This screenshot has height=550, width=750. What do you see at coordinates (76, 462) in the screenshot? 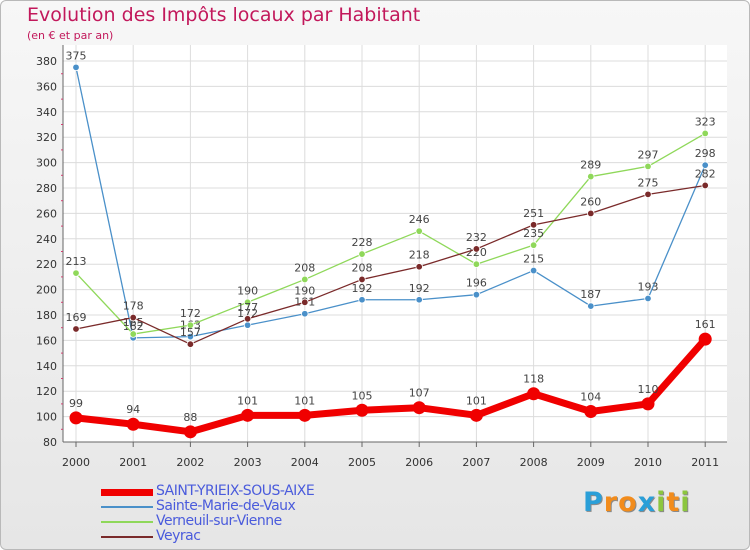
I see `x-tick-label: 2000` at bounding box center [76, 462].